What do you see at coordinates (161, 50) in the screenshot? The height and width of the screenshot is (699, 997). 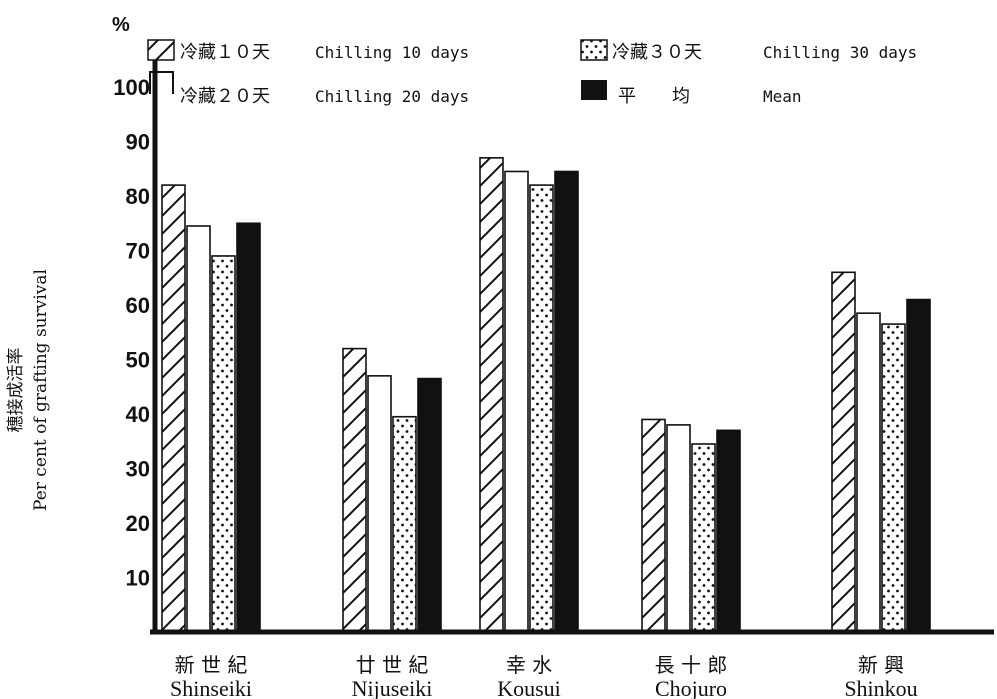 I see `legend-swatch-hatch` at bounding box center [161, 50].